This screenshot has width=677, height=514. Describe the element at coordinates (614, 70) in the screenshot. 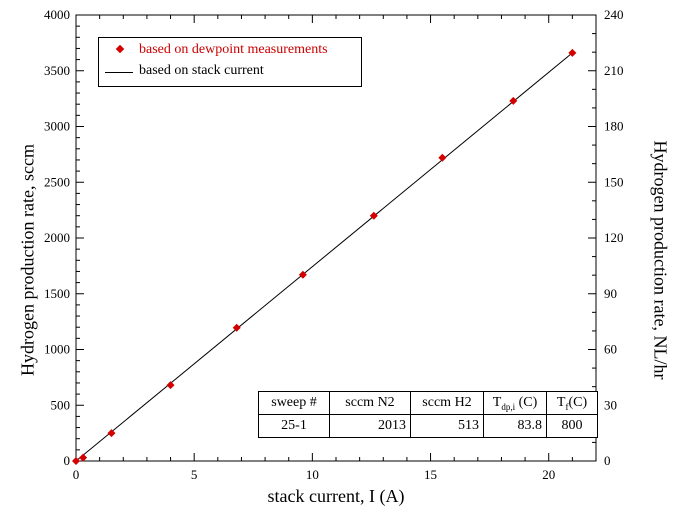

I see `y2-tick-label: 210` at that location.